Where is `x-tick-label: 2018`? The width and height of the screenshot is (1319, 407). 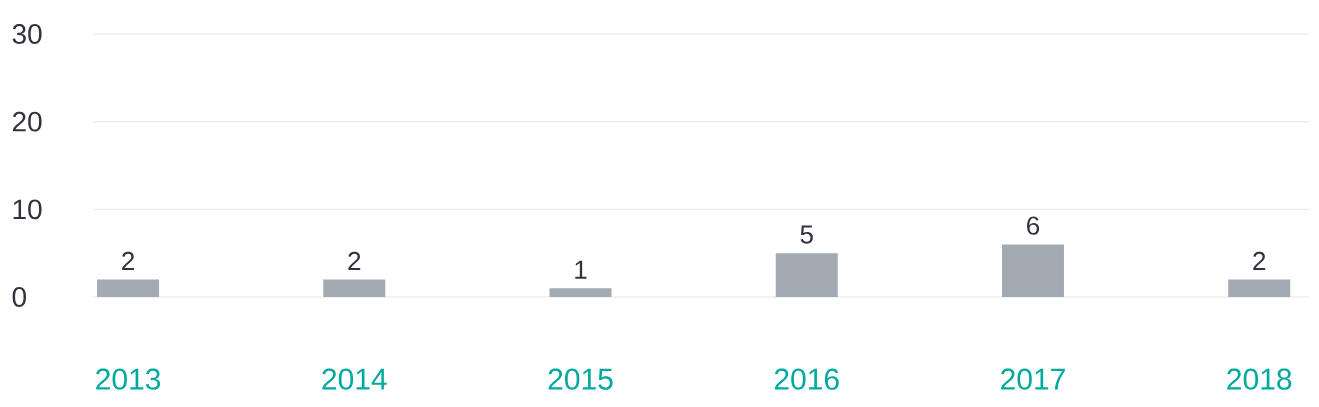
x-tick-label: 2018 is located at coordinates (1259, 379).